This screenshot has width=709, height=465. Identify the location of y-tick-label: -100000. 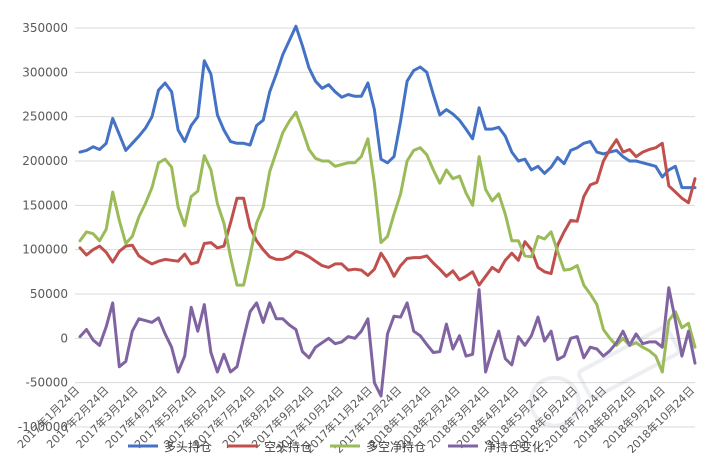
(43, 427).